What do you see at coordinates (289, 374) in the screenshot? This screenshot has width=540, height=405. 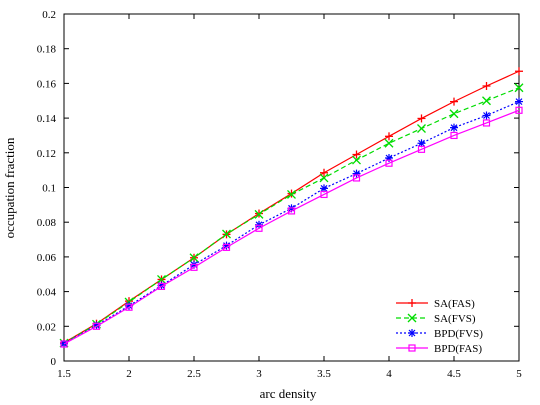 I see `x-tick-labels: 1.5 2 2.5 3 3.5 4 4.5 5` at bounding box center [289, 374].